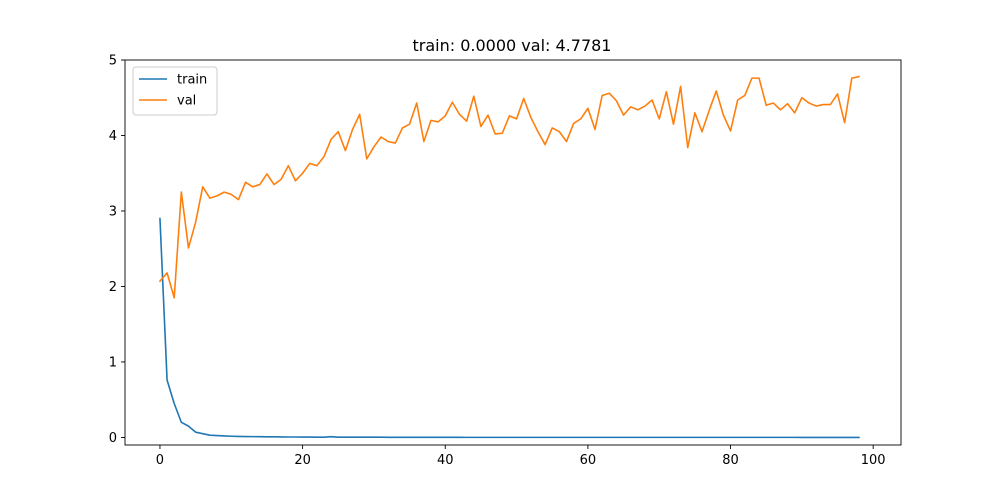 The width and height of the screenshot is (1000, 500). I want to click on chart-title: train: 0.0000 val: 4.7781, so click(512, 45).